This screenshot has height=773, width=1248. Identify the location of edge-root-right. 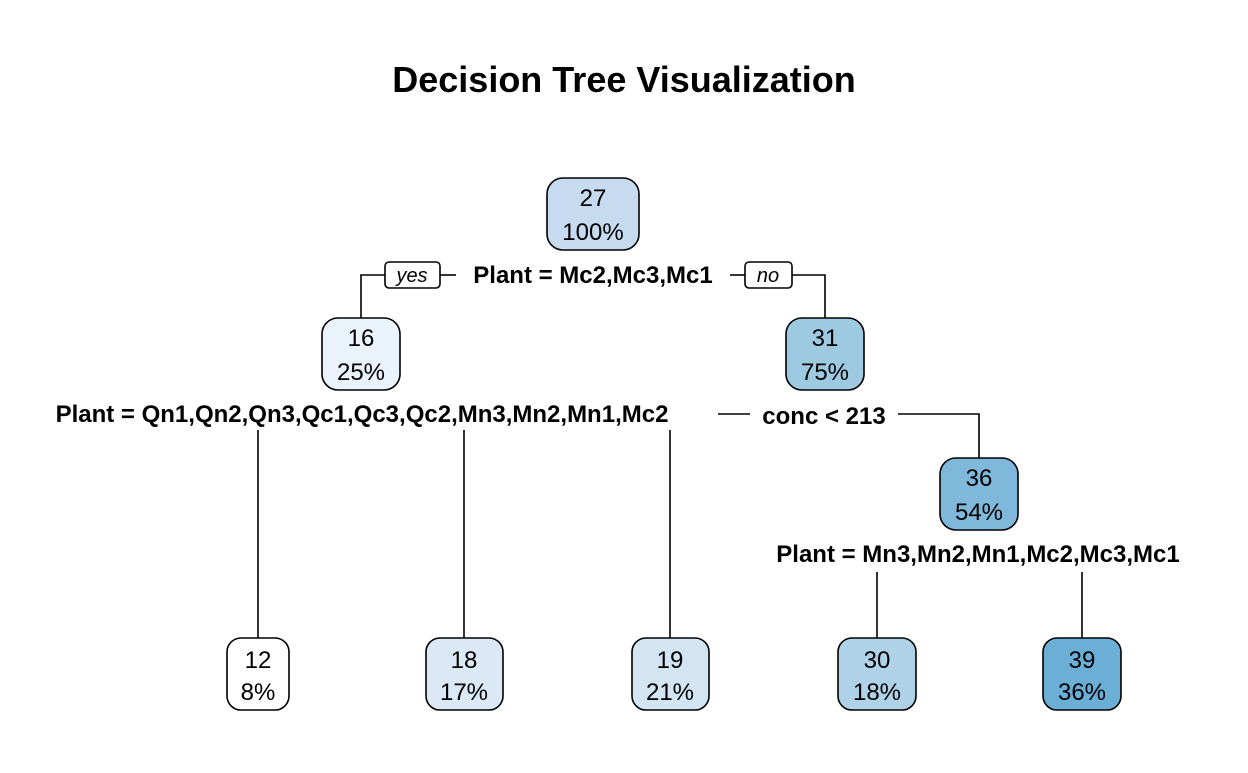
(809, 296).